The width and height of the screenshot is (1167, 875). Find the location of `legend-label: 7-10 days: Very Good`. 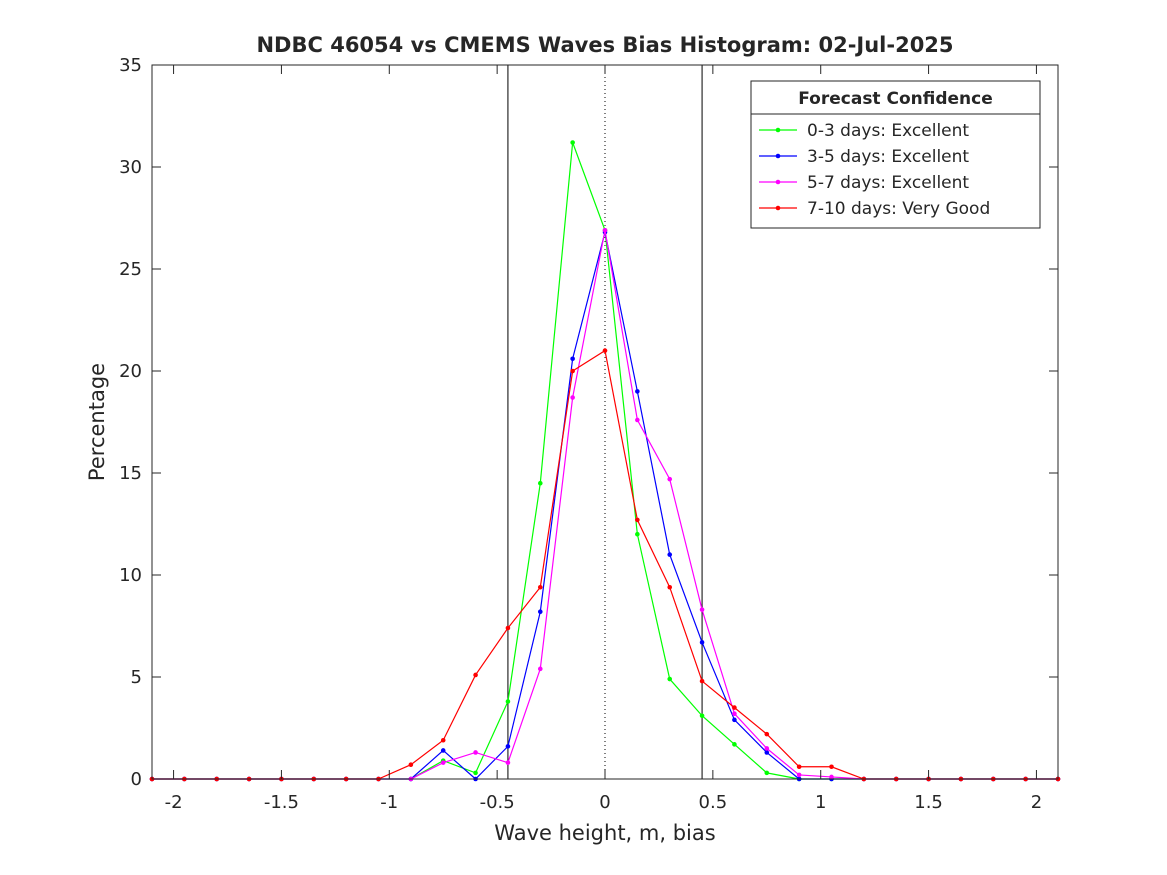

legend-label: 7-10 days: Very Good is located at coordinates (898, 209).